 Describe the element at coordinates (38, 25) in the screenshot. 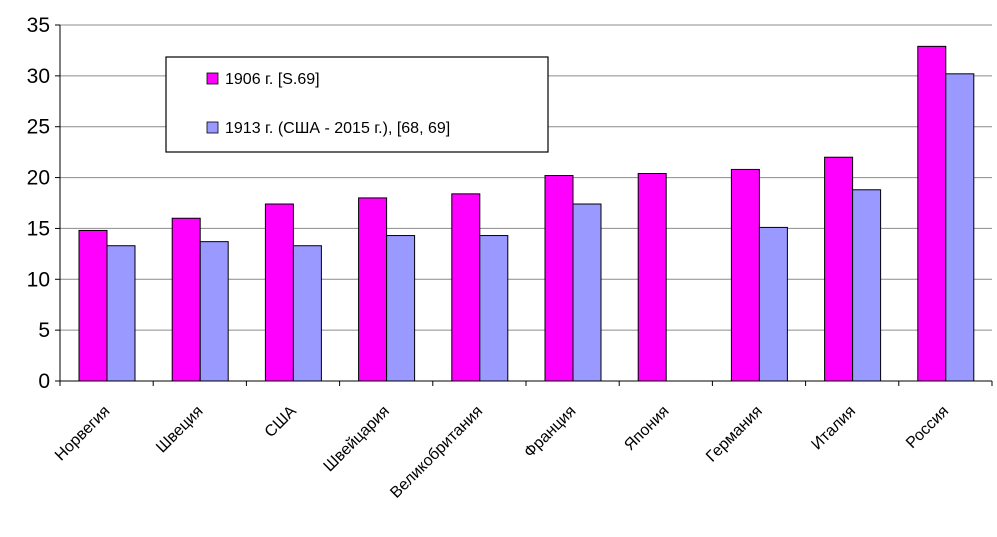

I see `y-tick-label: 35` at that location.